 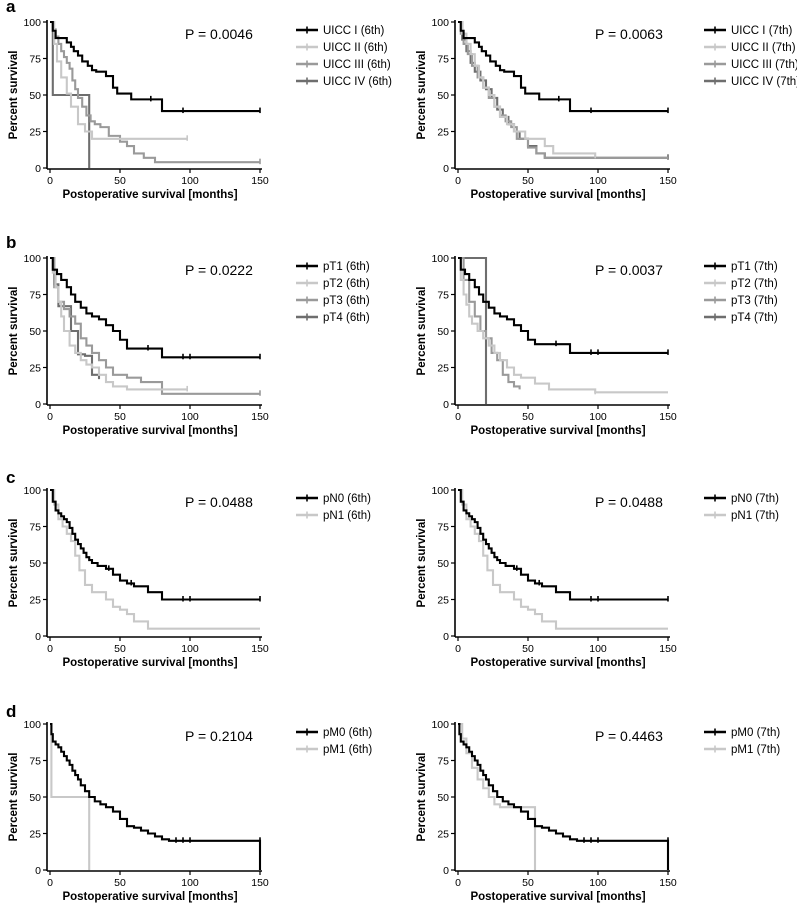 I want to click on km-curve-pn1-7th, so click(x=563, y=559).